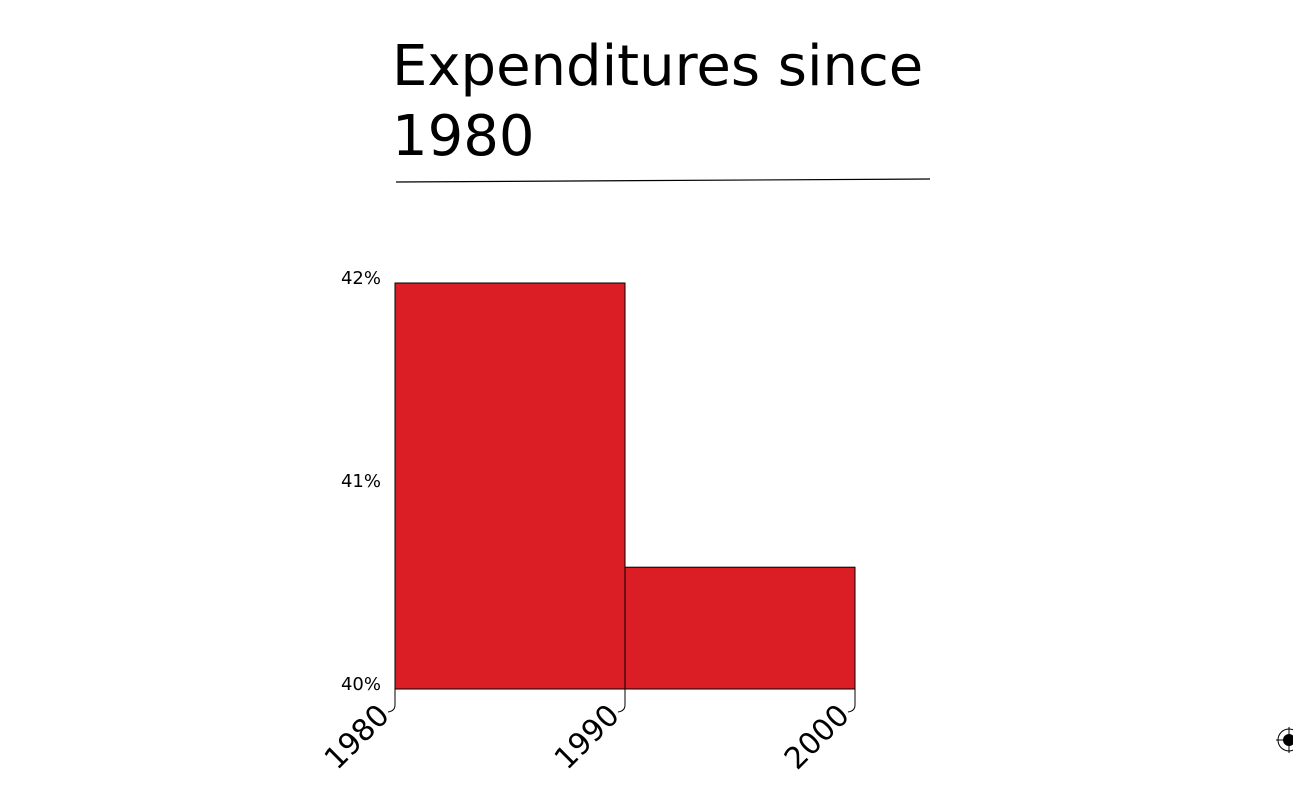 The height and width of the screenshot is (793, 1293). I want to click on y-tick-label: 42%, so click(361, 278).